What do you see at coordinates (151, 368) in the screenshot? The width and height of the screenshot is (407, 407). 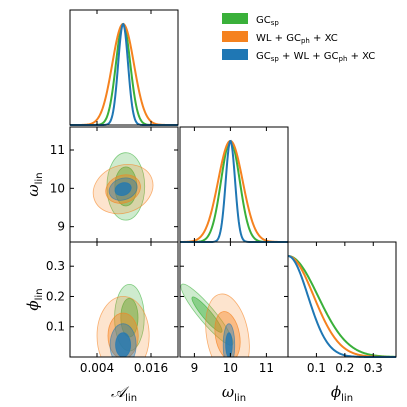 I see `x-tick-label-A: 0.016` at bounding box center [151, 368].